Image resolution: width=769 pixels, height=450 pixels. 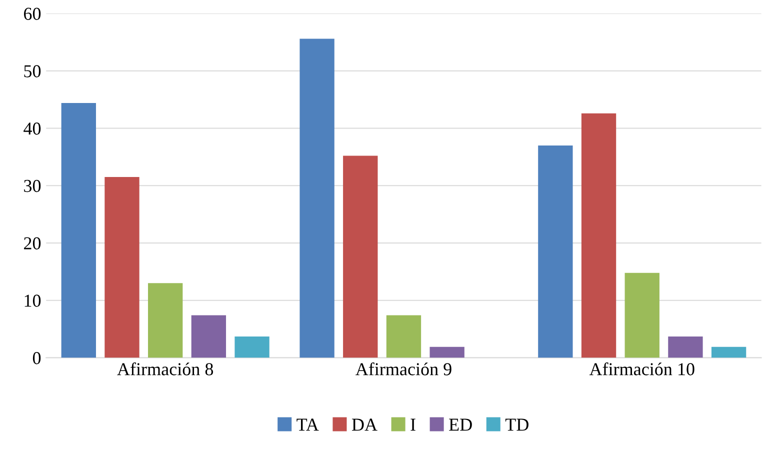 I want to click on y-tick-label: 50, so click(x=32, y=71).